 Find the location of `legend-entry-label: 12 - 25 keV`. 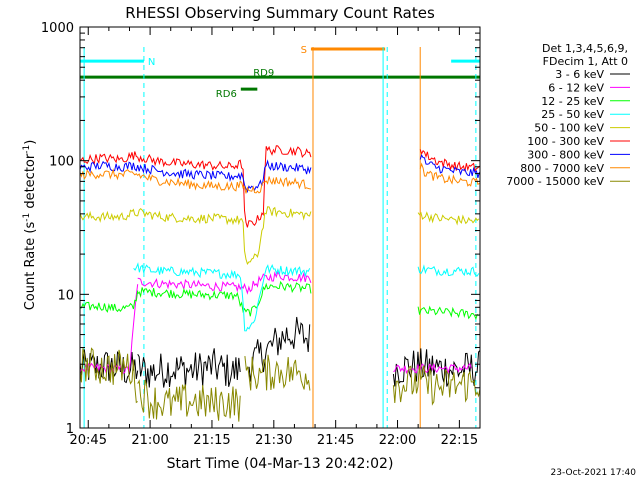

legend-entry-label: 12 - 25 keV is located at coordinates (572, 101).